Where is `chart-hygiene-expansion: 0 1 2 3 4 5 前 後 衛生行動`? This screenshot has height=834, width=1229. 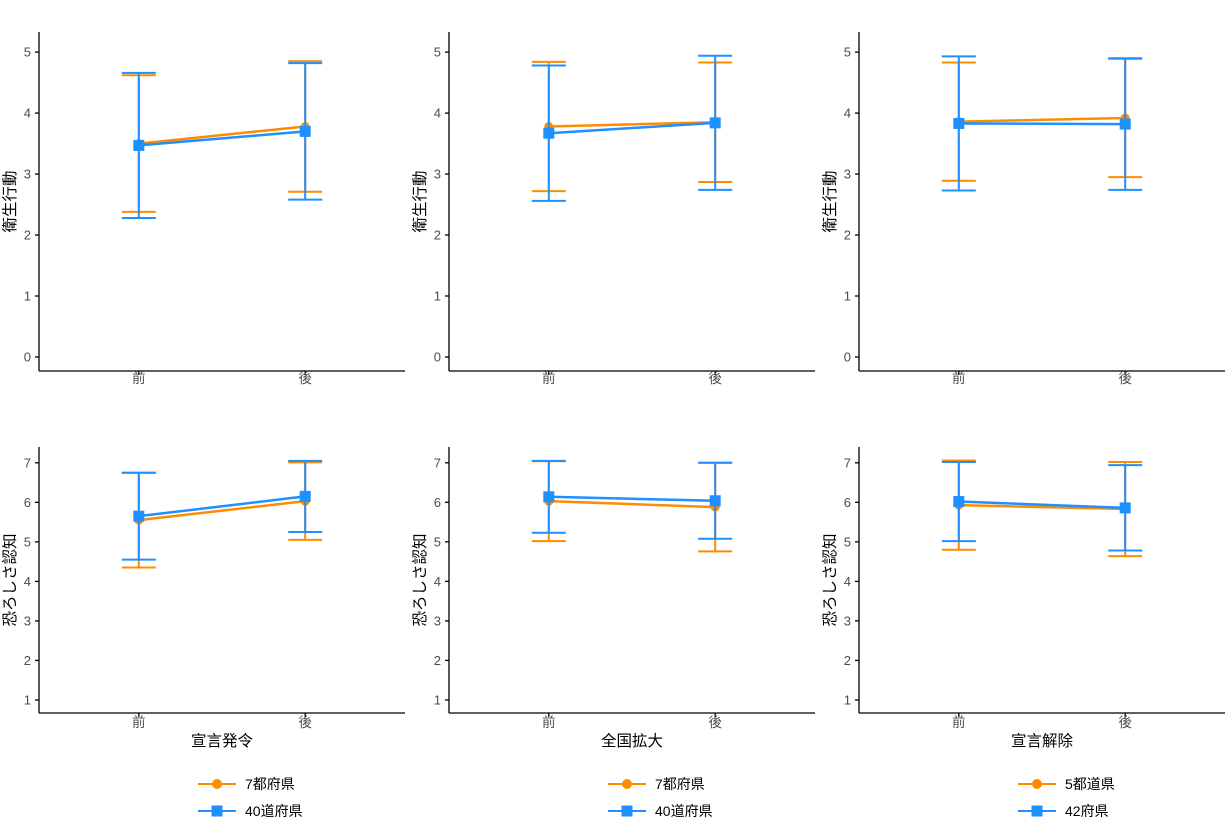
chart-hygiene-expansion: 0 1 2 3 4 5 前 後 衛生行動 is located at coordinates (613, 209).